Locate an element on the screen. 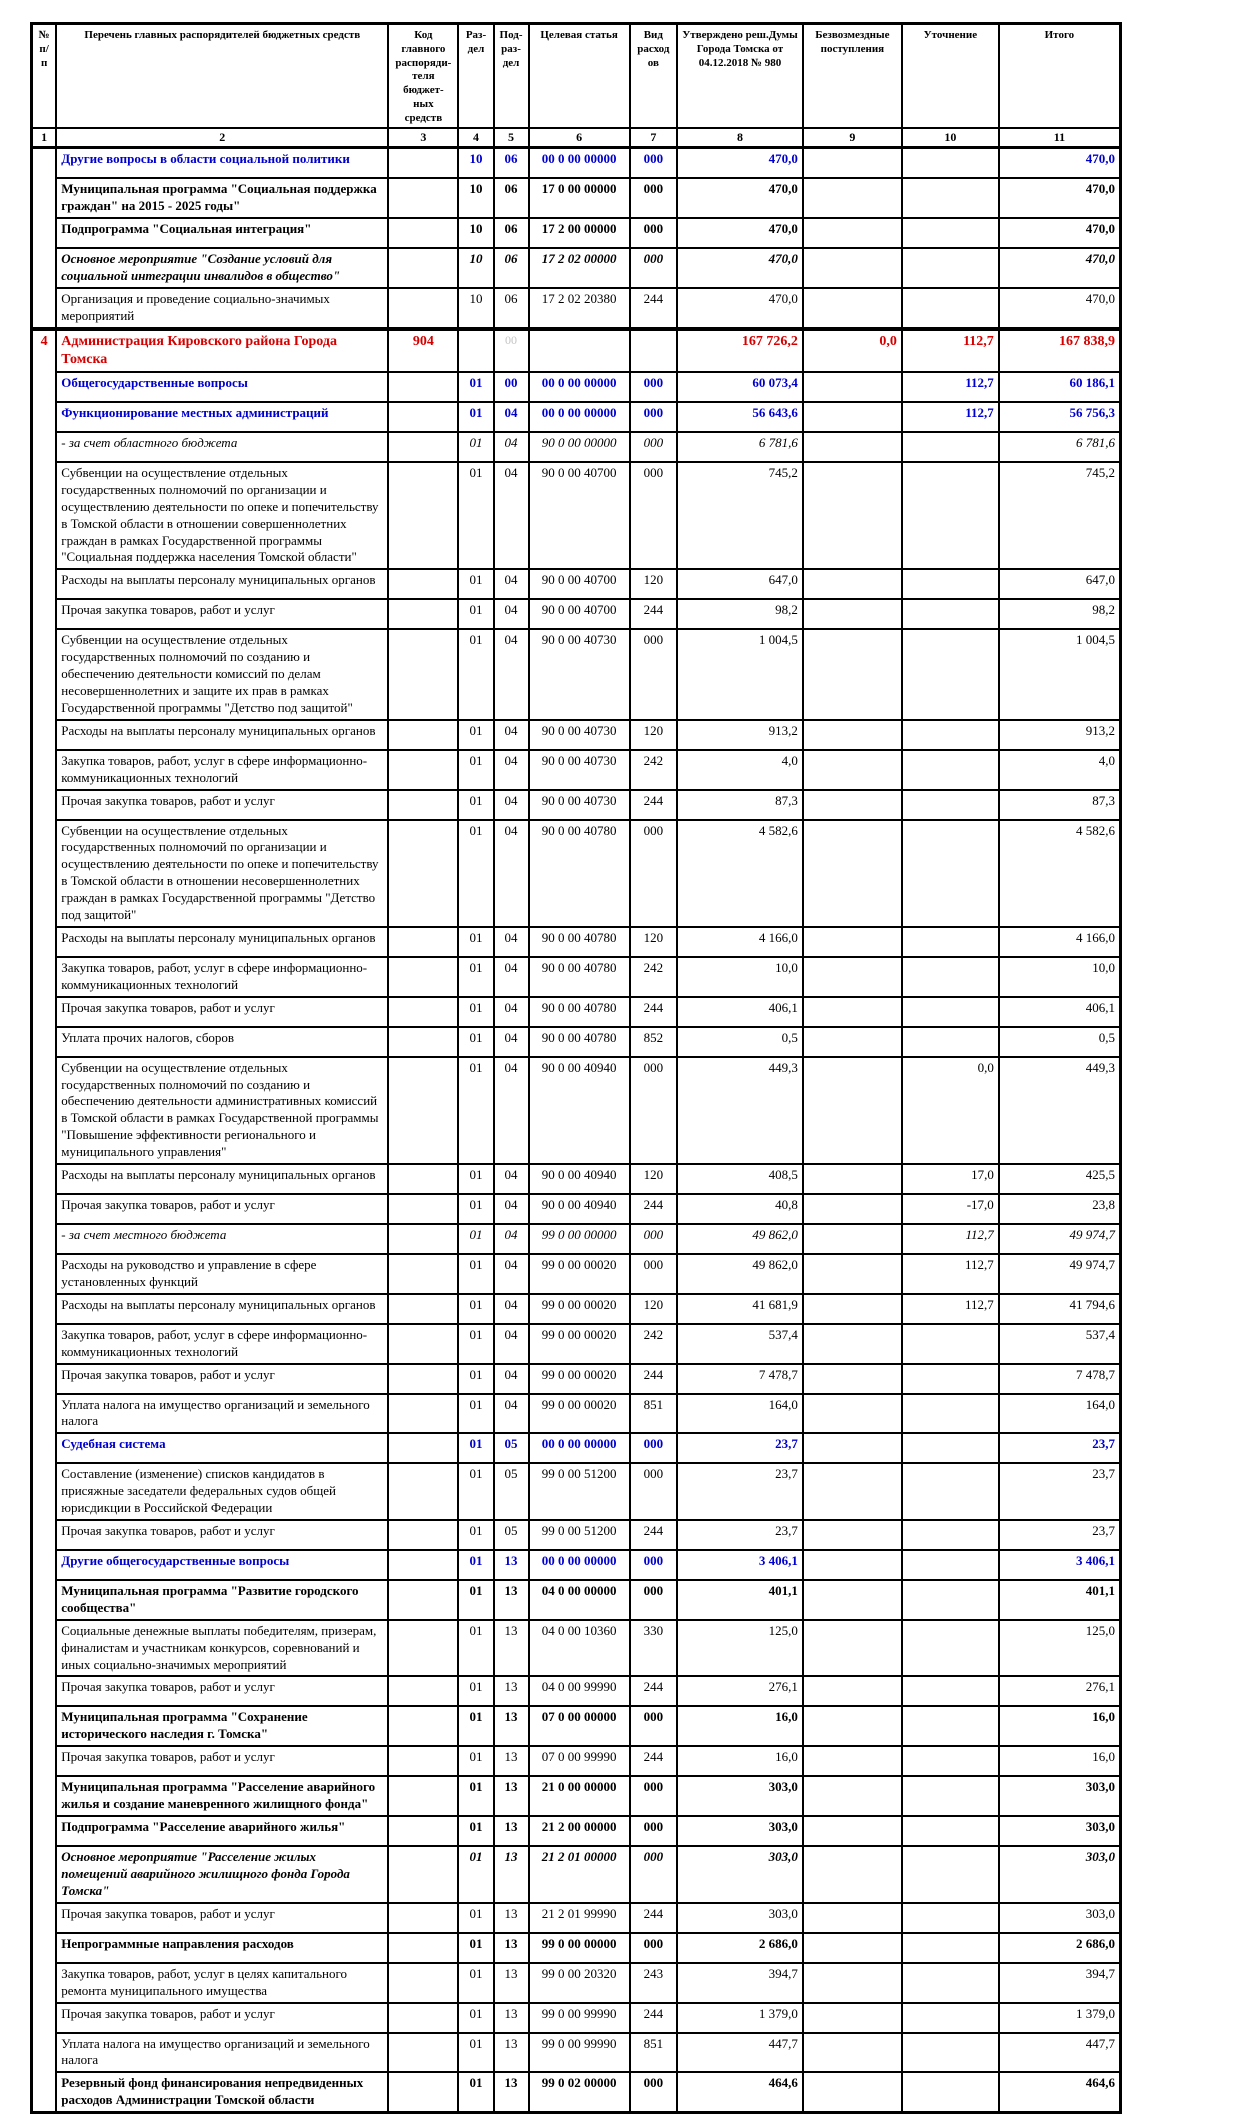  column-number-9: 9 is located at coordinates (852, 138).